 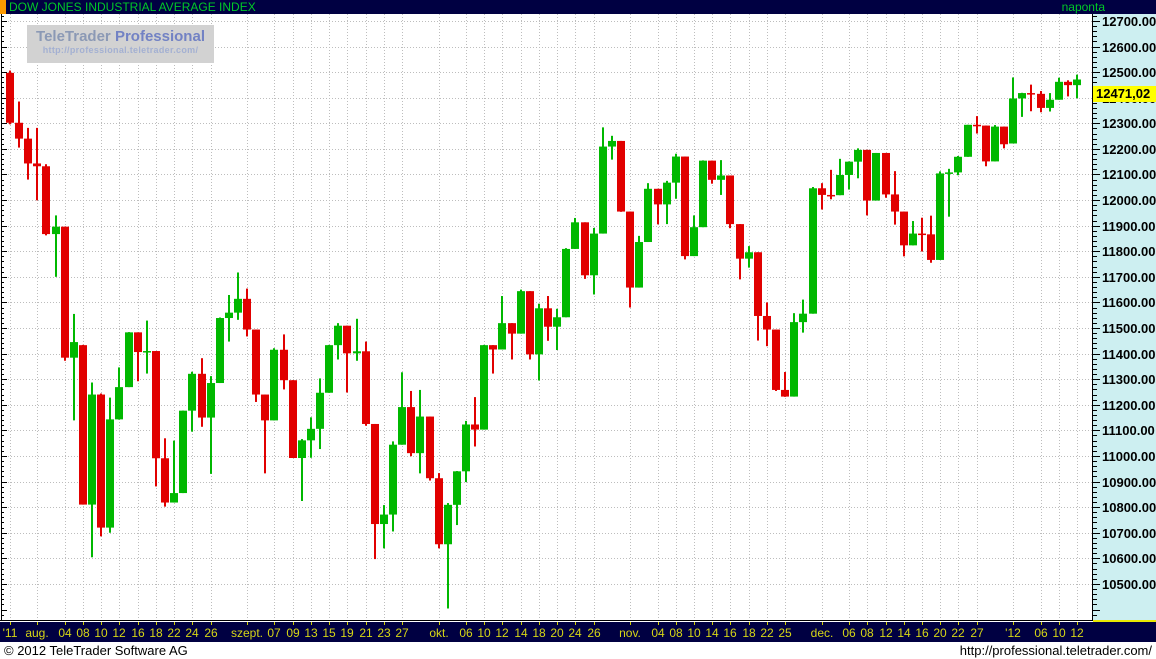 What do you see at coordinates (1129, 251) in the screenshot?
I see `y-axis-label: 11800.00` at bounding box center [1129, 251].